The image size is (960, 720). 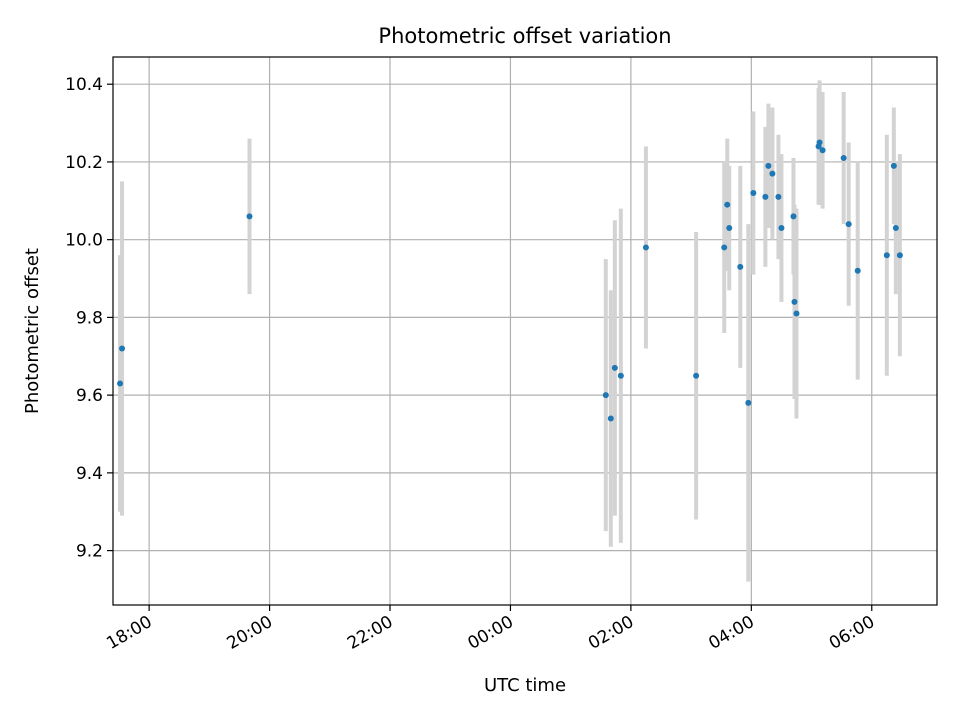 What do you see at coordinates (89, 396) in the screenshot?
I see `y-tick-label: 9.6` at bounding box center [89, 396].